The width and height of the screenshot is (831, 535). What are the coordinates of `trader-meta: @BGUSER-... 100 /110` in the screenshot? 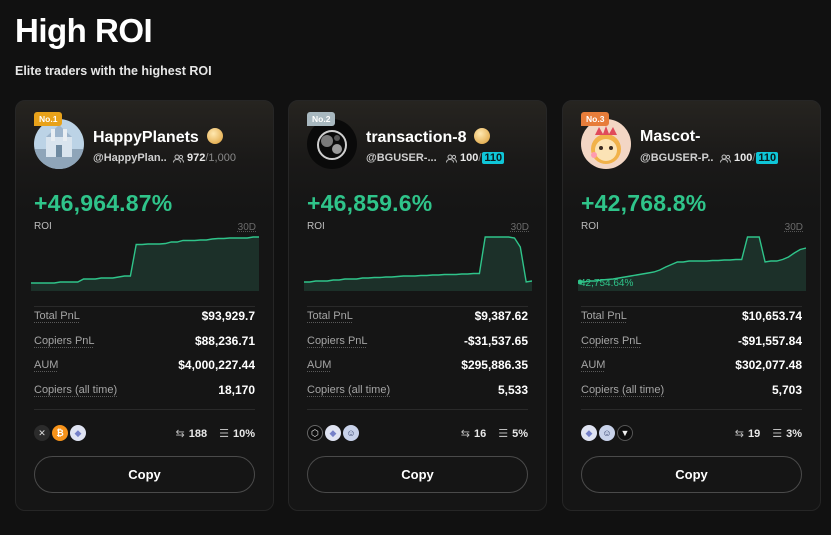 It's located at (435, 158).